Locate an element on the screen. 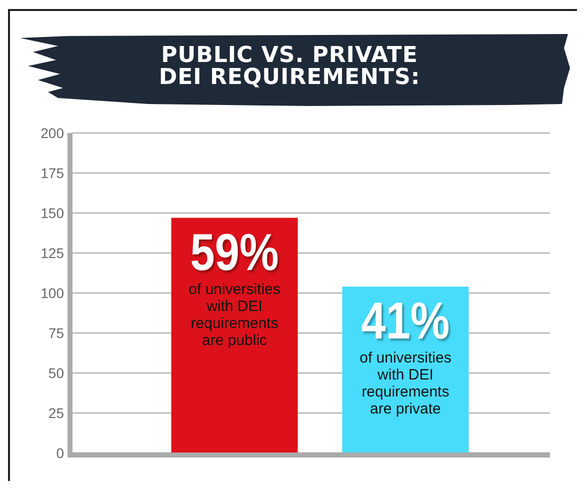 The image size is (585, 489). annotation: 59% of universities with DEI requirements are public is located at coordinates (234, 286).